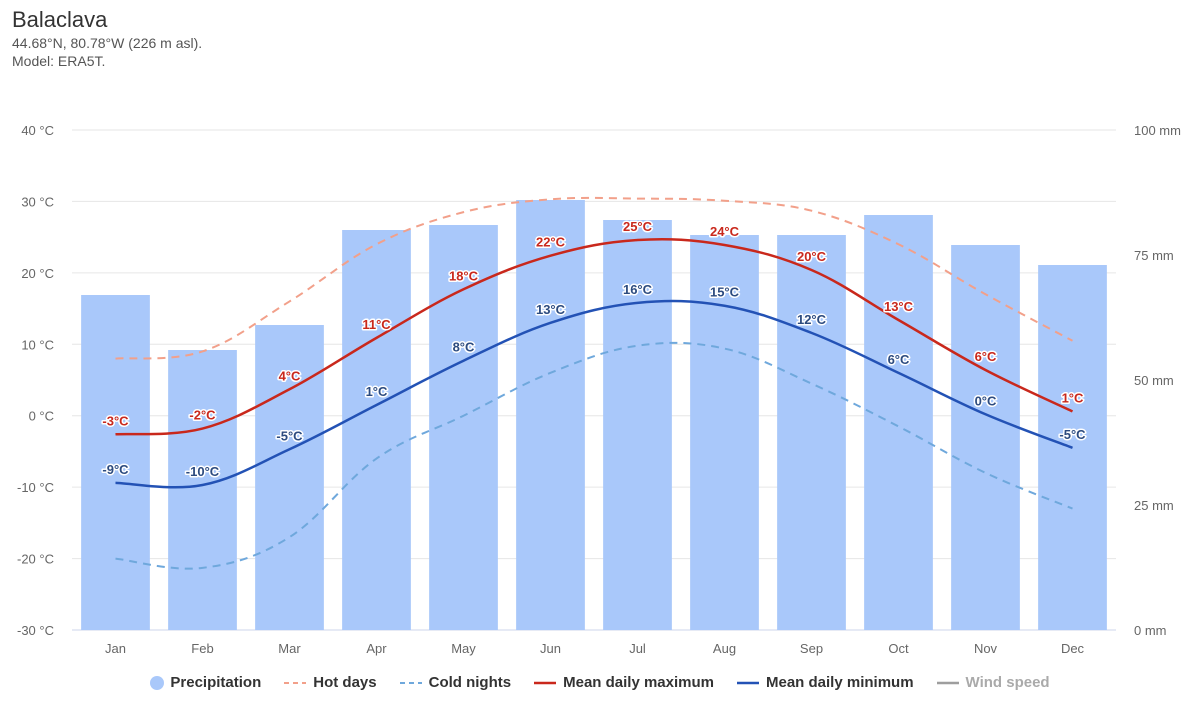 Image resolution: width=1200 pixels, height=720 pixels. What do you see at coordinates (840, 682) in the screenshot?
I see `legend-label: Mean daily minimum` at bounding box center [840, 682].